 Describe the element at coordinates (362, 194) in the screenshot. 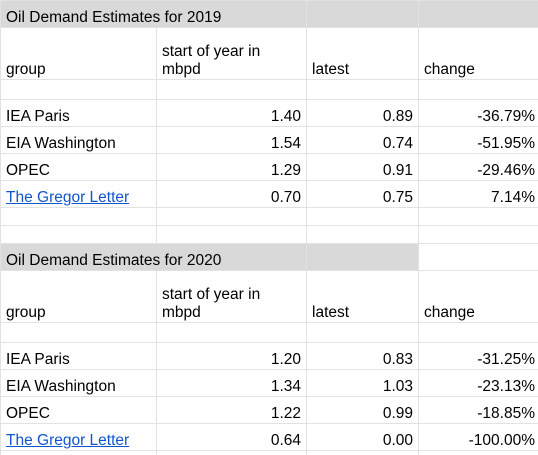

I see `latest-cell: 0.75` at that location.